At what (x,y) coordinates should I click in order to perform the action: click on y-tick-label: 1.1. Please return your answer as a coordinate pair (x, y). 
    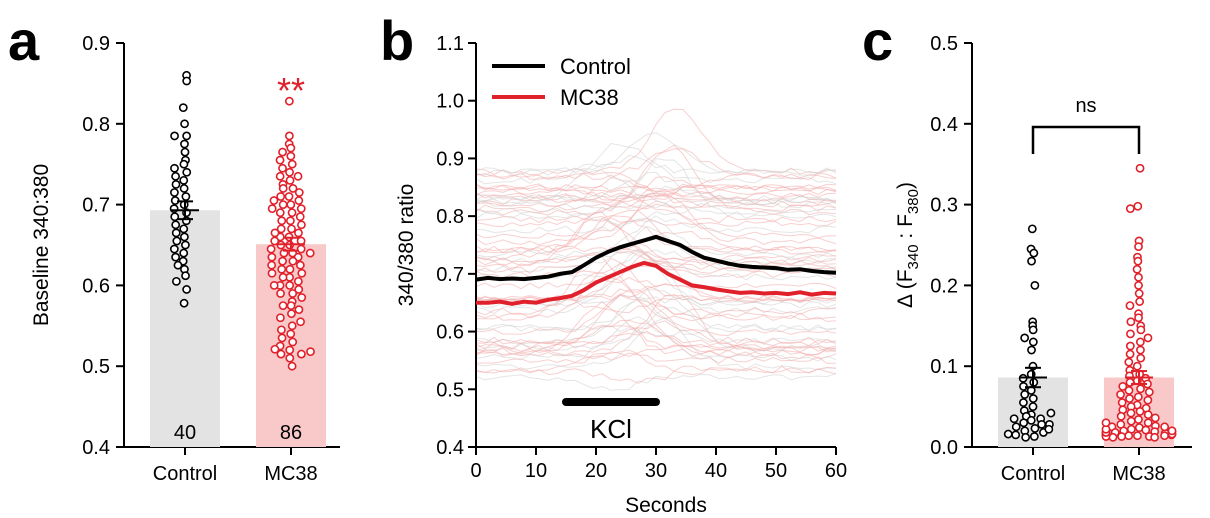
    Looking at the image, I should click on (450, 44).